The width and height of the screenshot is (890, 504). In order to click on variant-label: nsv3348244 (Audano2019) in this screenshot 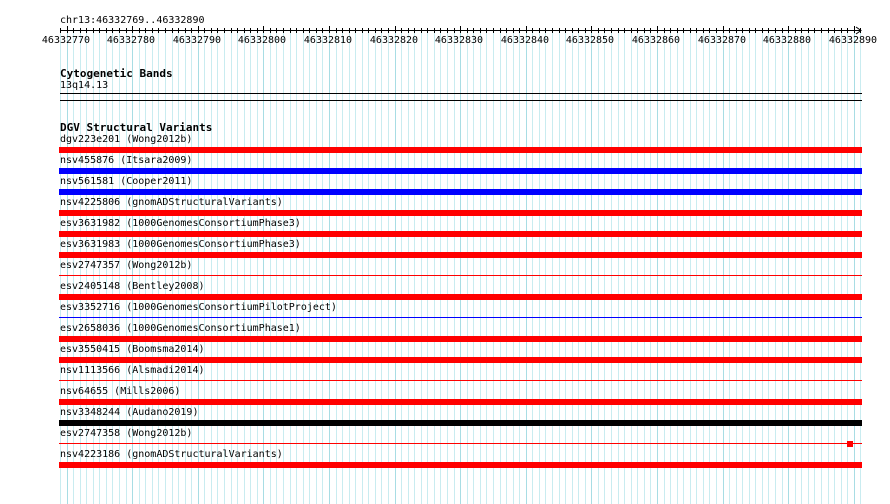, I will do `click(129, 412)`.